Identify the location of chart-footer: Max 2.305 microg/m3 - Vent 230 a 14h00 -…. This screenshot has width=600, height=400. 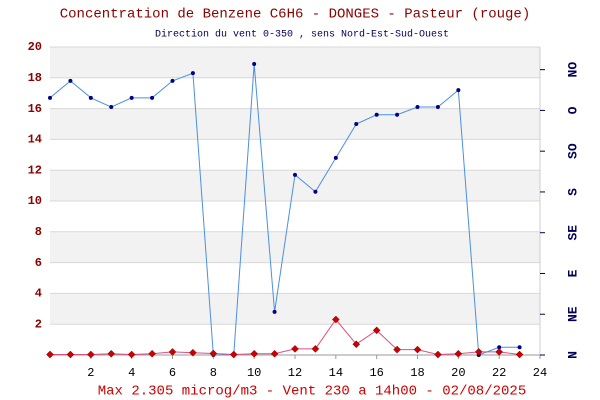
(312, 392).